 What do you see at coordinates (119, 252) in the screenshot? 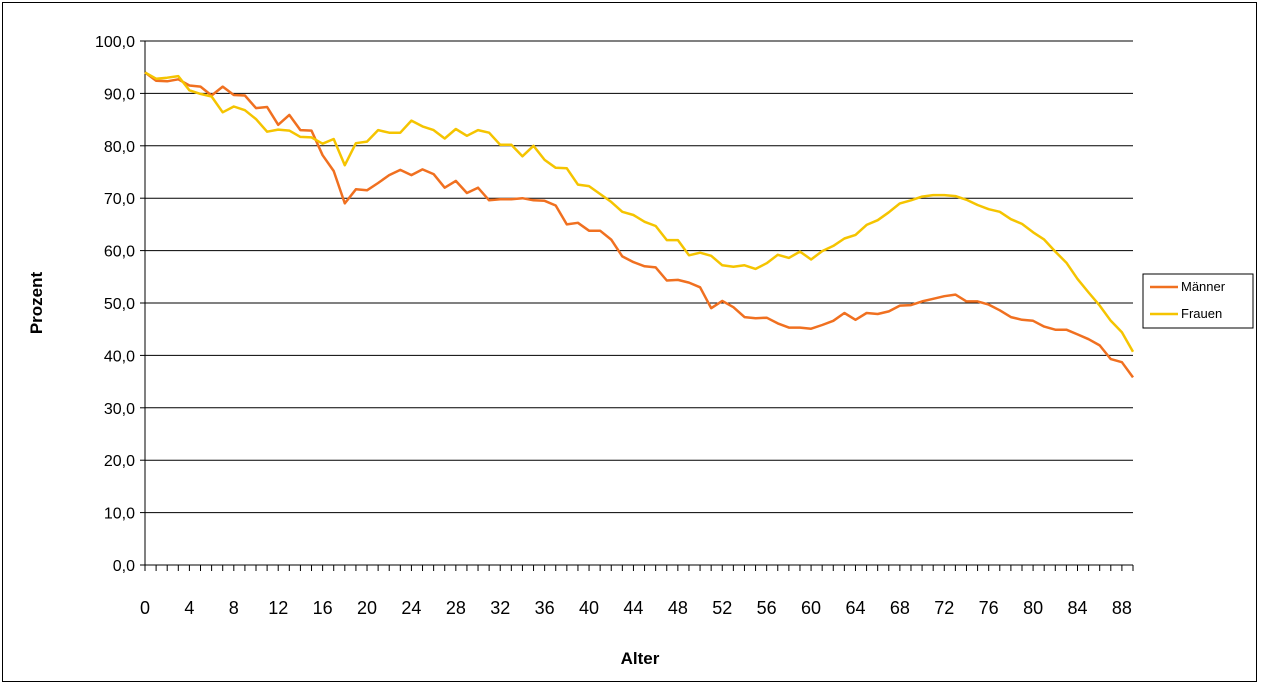
I see `y-tick-label: 60,0` at bounding box center [119, 252].